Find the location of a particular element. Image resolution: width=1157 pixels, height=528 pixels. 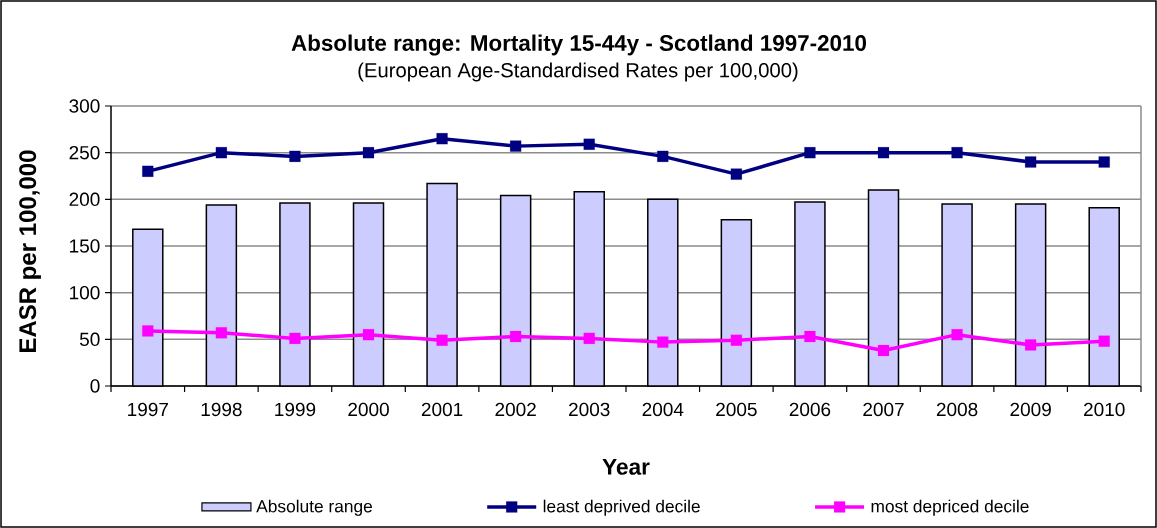

legend-label: most depriced decile is located at coordinates (950, 507).